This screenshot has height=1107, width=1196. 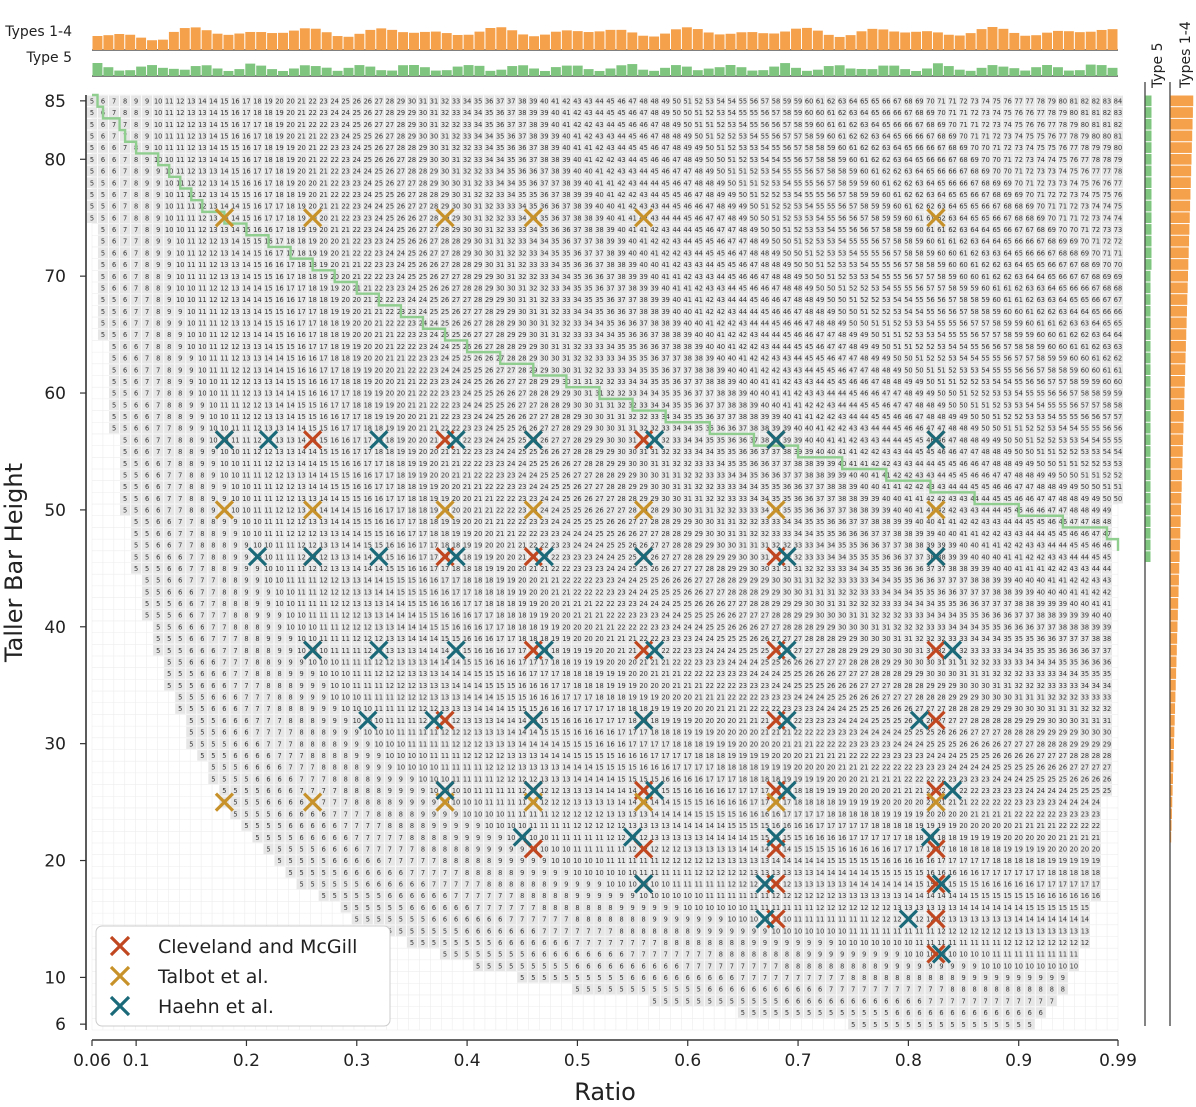 What do you see at coordinates (776, 733) in the screenshot?
I see `cell-label: 21` at bounding box center [776, 733].